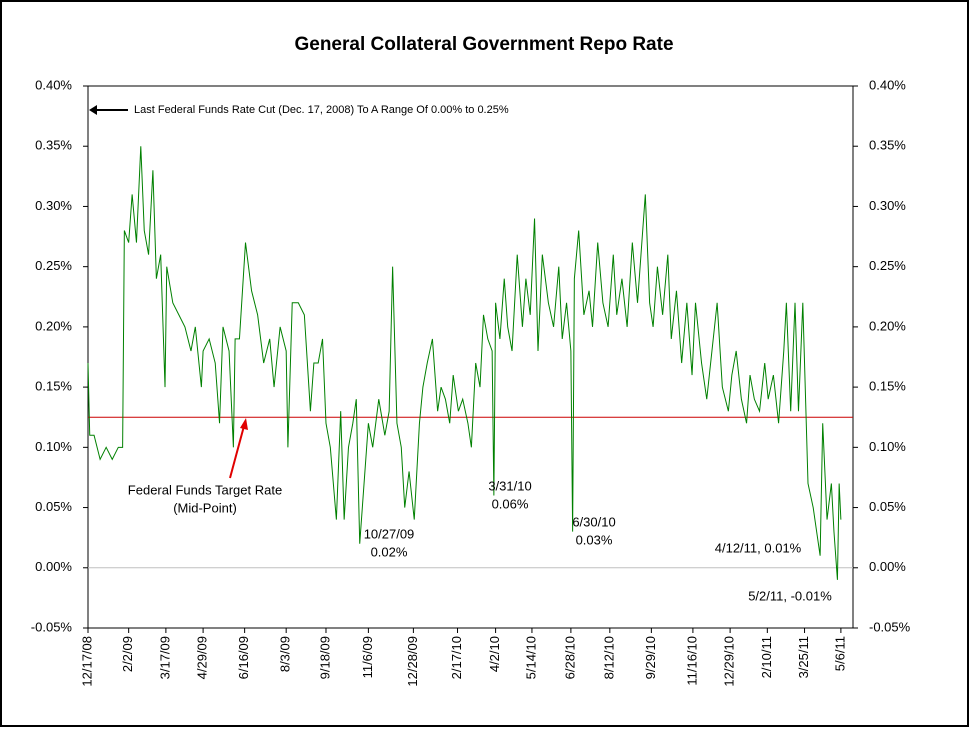 This screenshot has height=732, width=969. What do you see at coordinates (205, 507) in the screenshot?
I see `reference-label: (Mid-Point)` at bounding box center [205, 507].